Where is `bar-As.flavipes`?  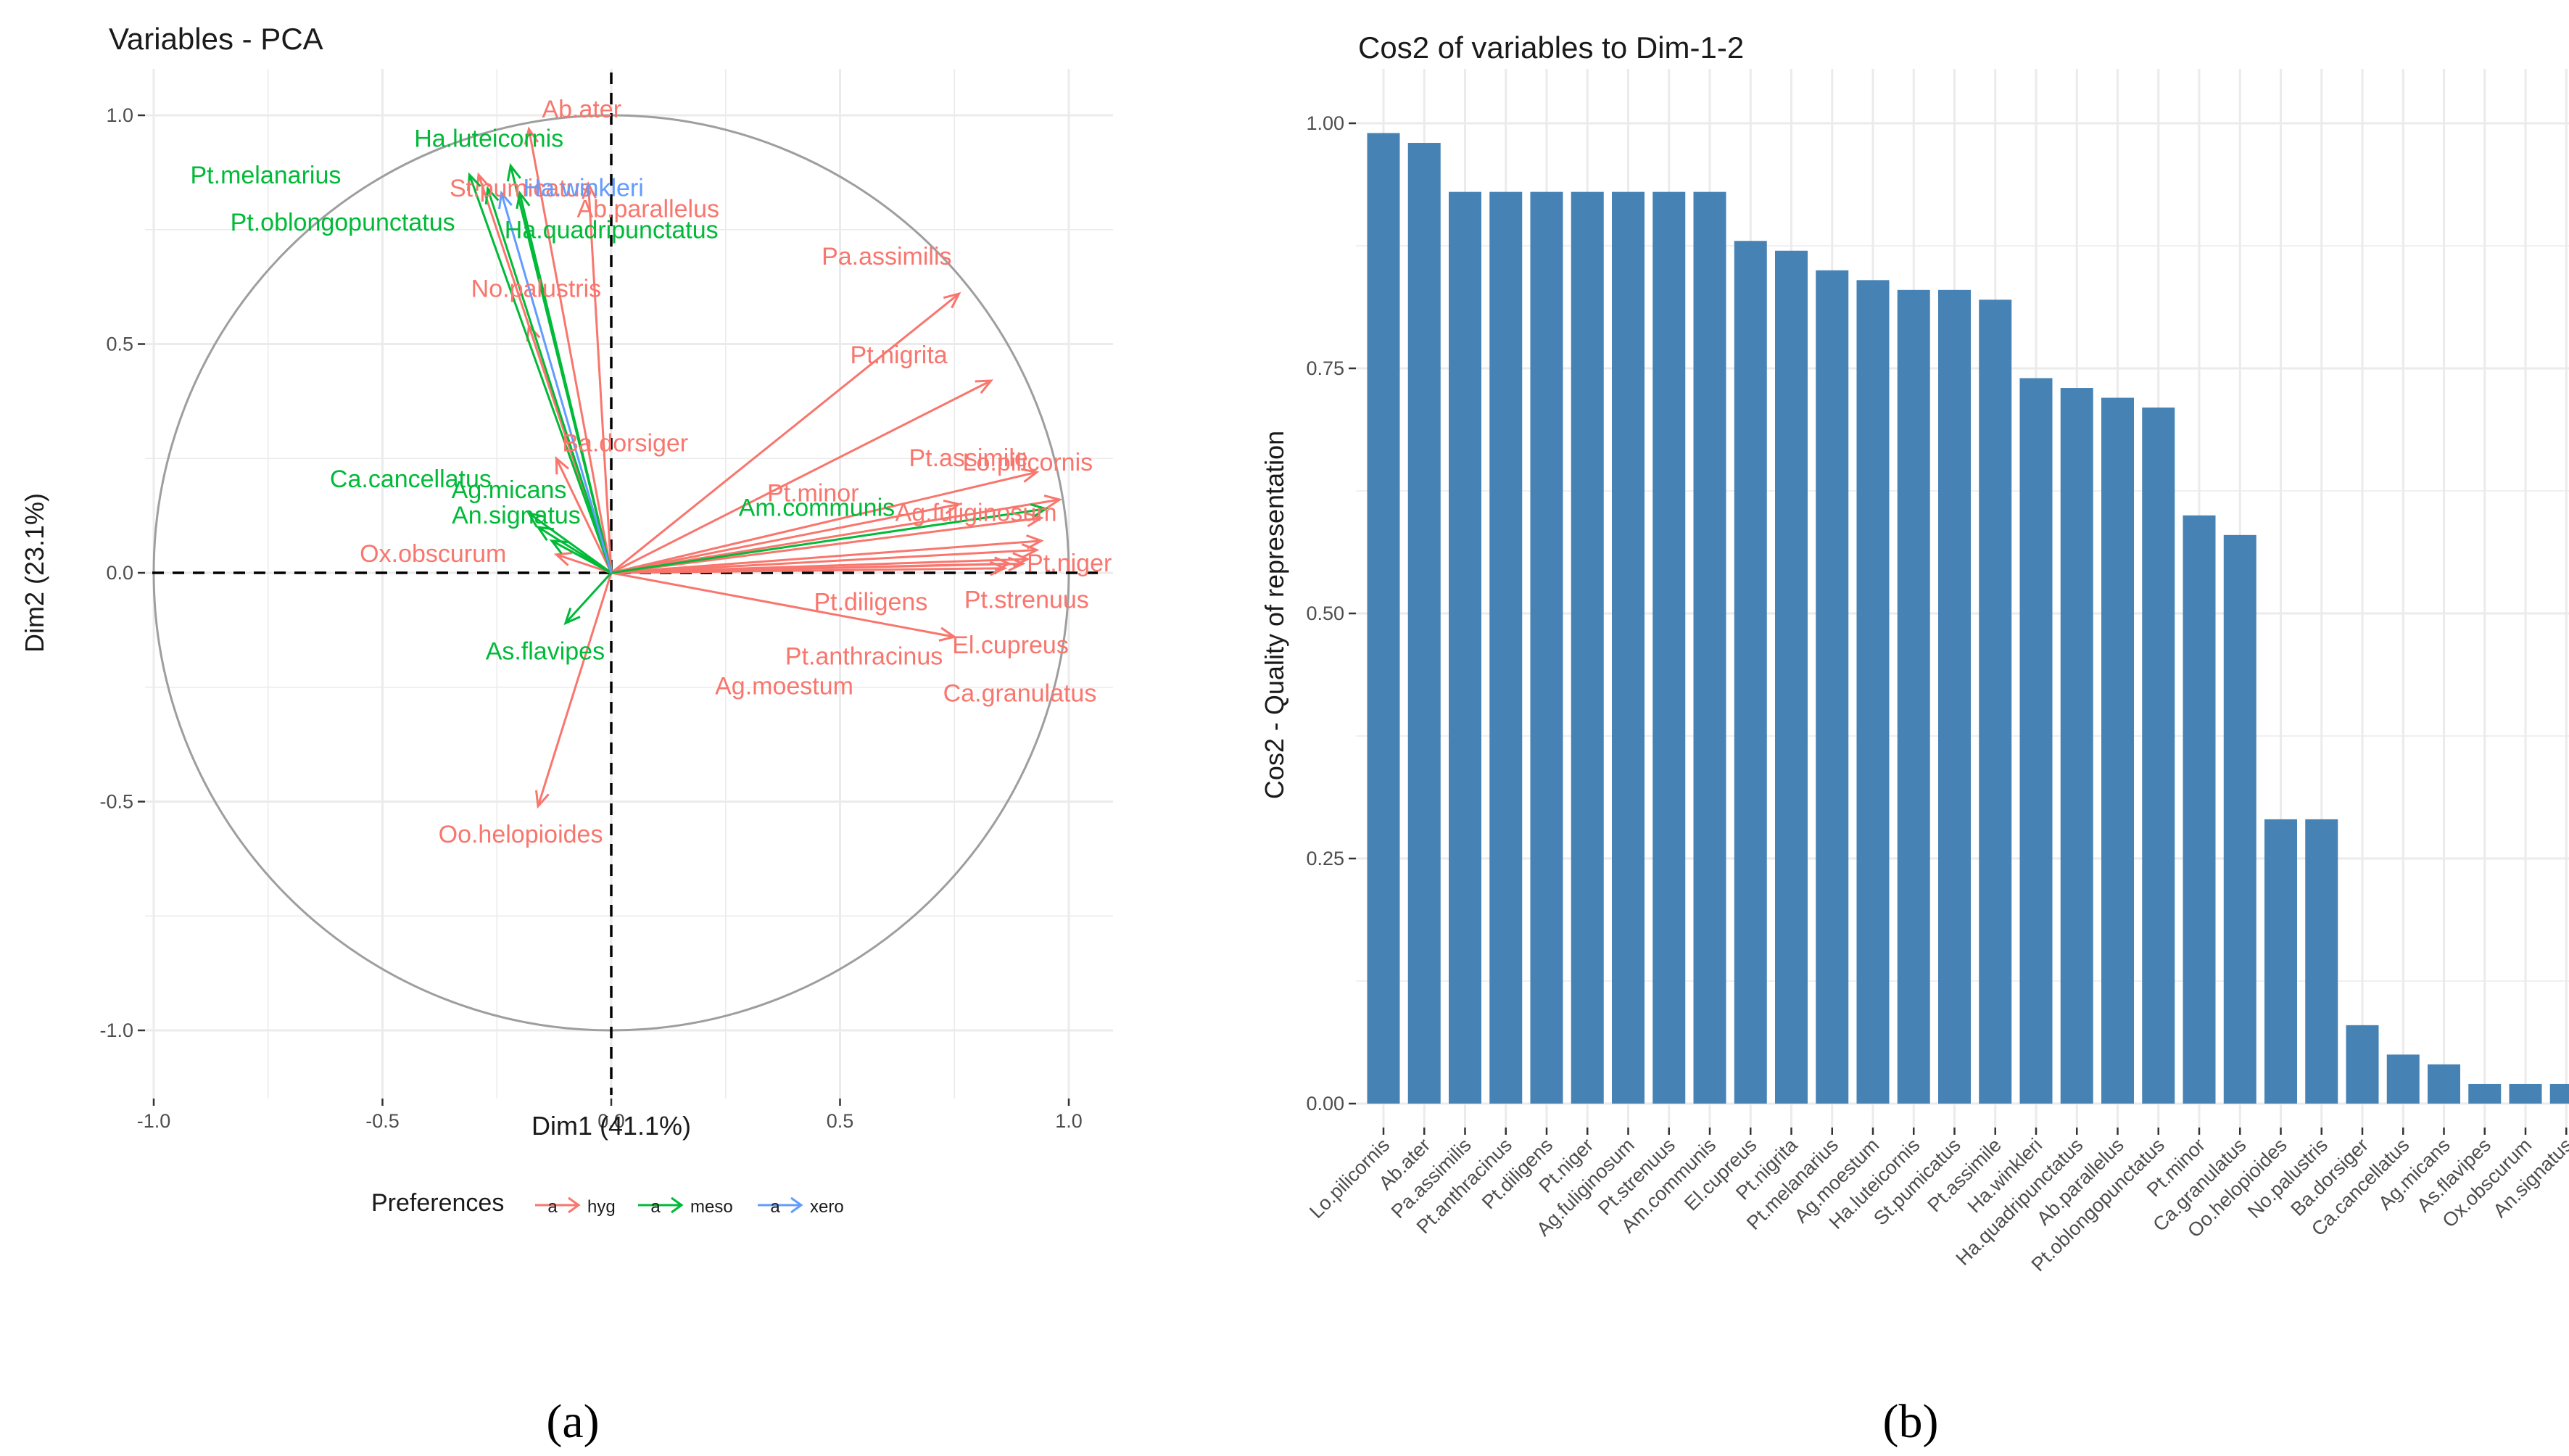
bar-As.flavipes is located at coordinates (2485, 1093).